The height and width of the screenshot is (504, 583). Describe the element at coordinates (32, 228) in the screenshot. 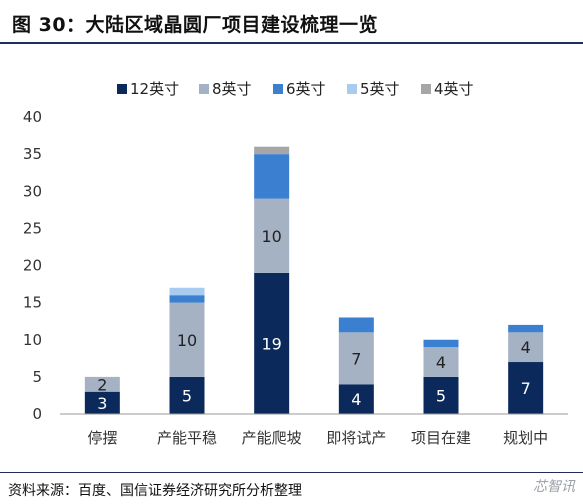

I see `y-tick-label-25: 25` at that location.